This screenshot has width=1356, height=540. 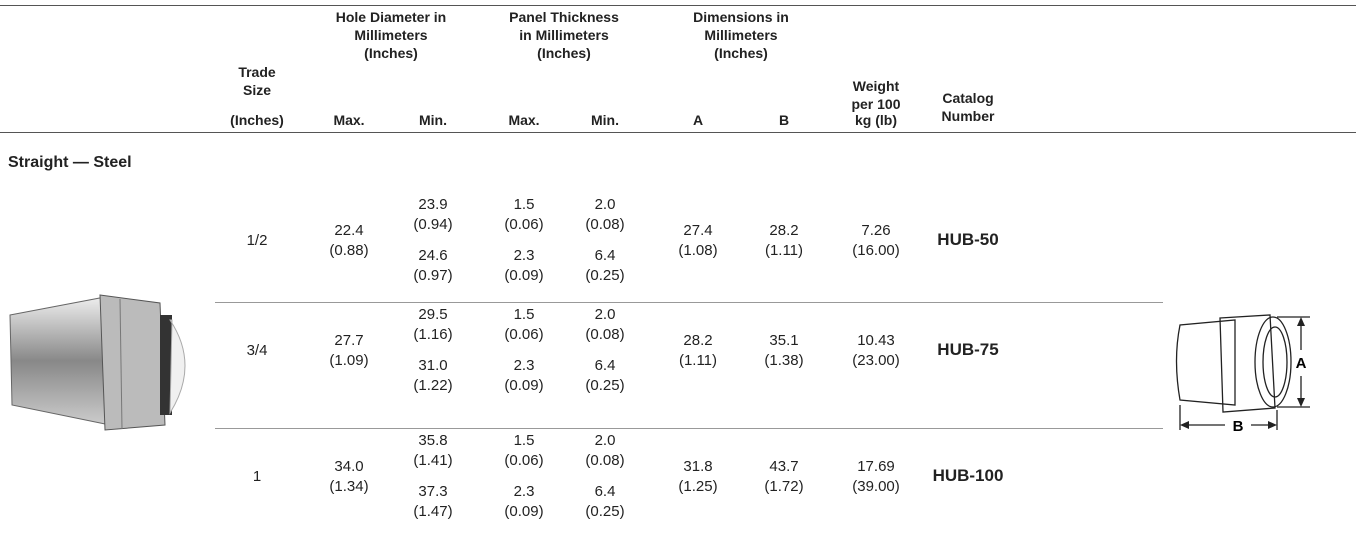 I want to click on cell-mm: 43.7, so click(x=784, y=466).